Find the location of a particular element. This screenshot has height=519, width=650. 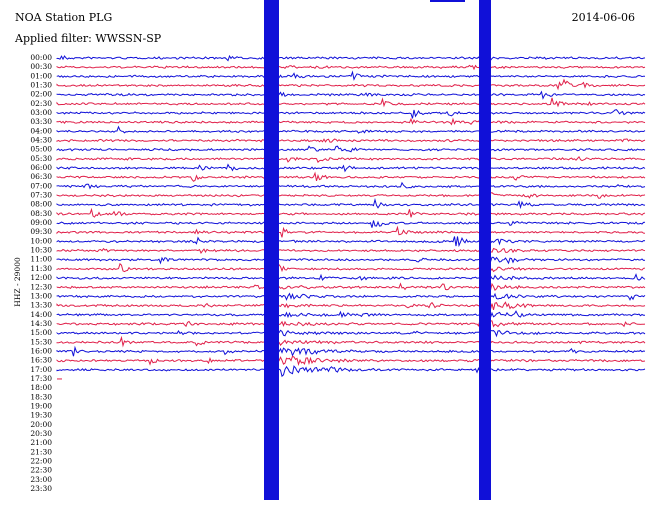

channel-label: HHZ - 29000 is located at coordinates (17, 282).